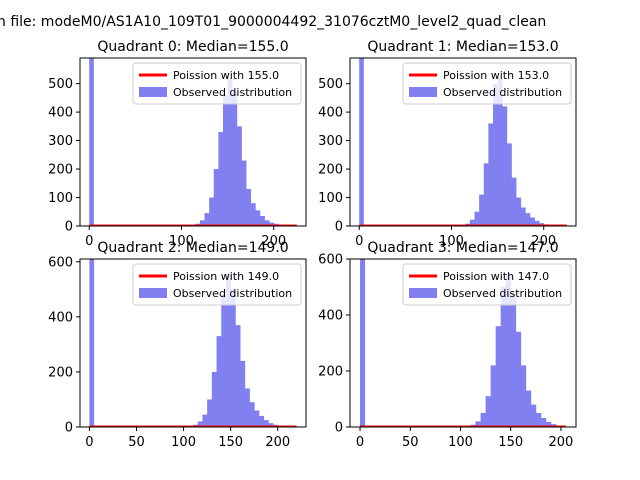  What do you see at coordinates (226, 75) in the screenshot?
I see `legend-label-poisson: Poission with 155.0` at bounding box center [226, 75].